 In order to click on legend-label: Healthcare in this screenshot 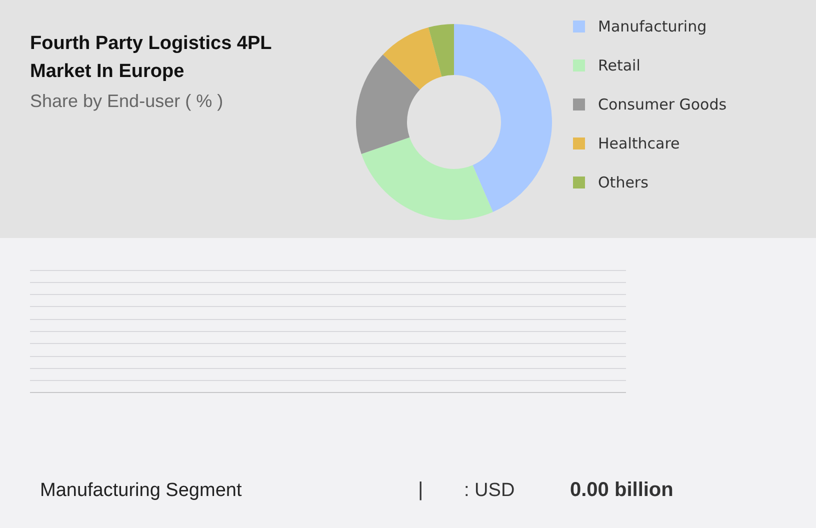, I will do `click(639, 143)`.